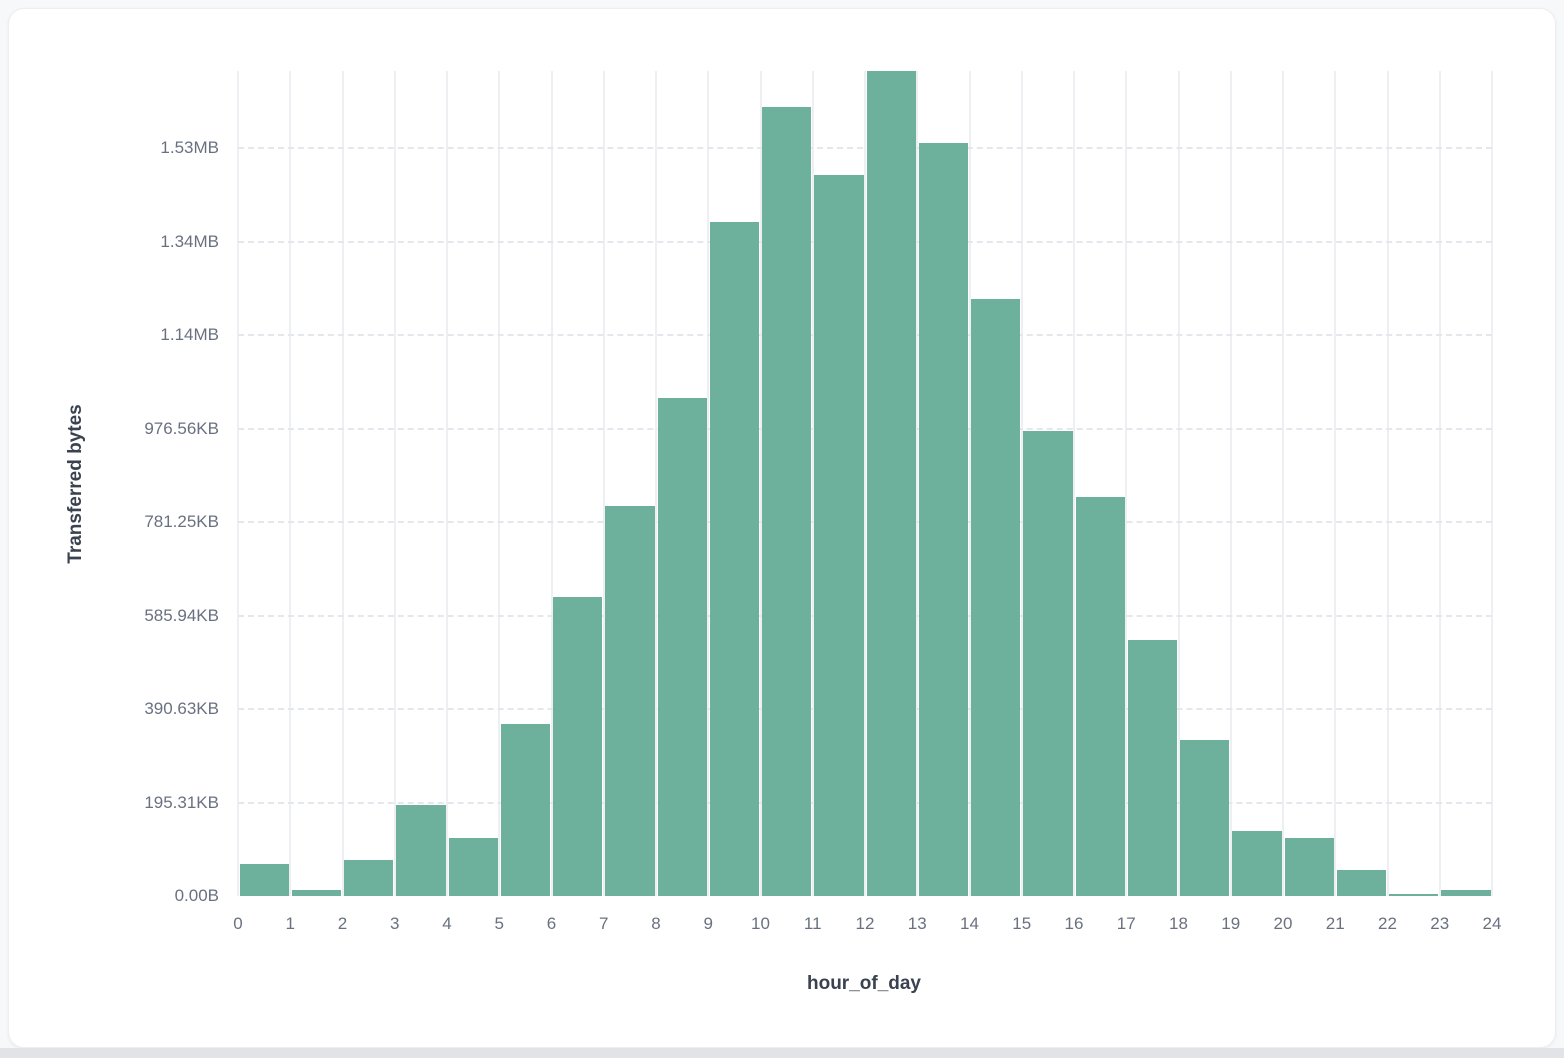  Describe the element at coordinates (290, 923) in the screenshot. I see `x-tick-label: 1` at that location.